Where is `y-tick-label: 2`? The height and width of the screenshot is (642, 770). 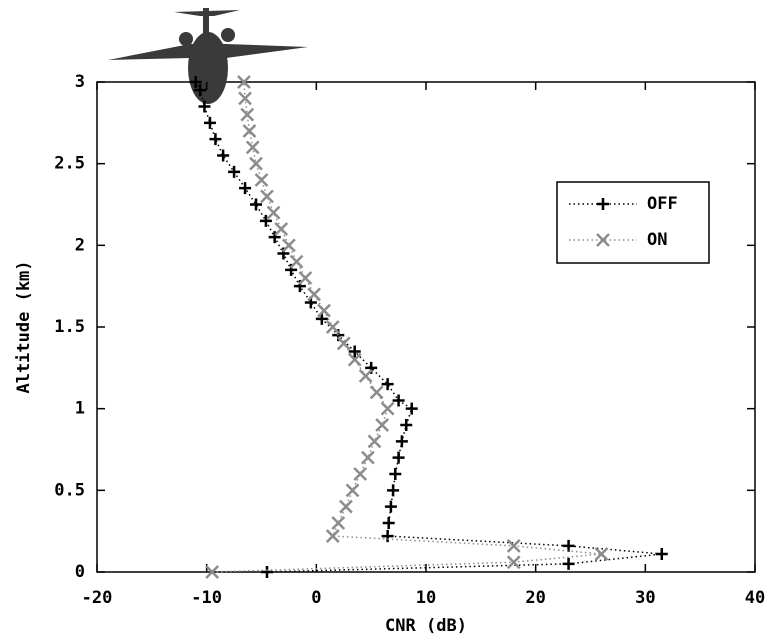
y-tick-label: 2 is located at coordinates (80, 245).